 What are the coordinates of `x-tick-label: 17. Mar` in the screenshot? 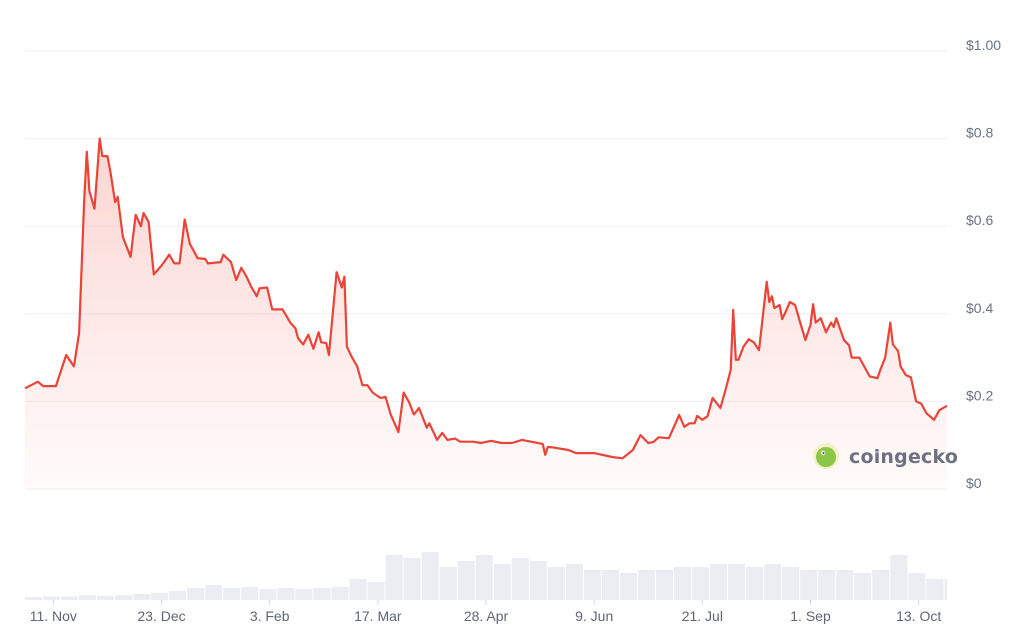 It's located at (378, 616).